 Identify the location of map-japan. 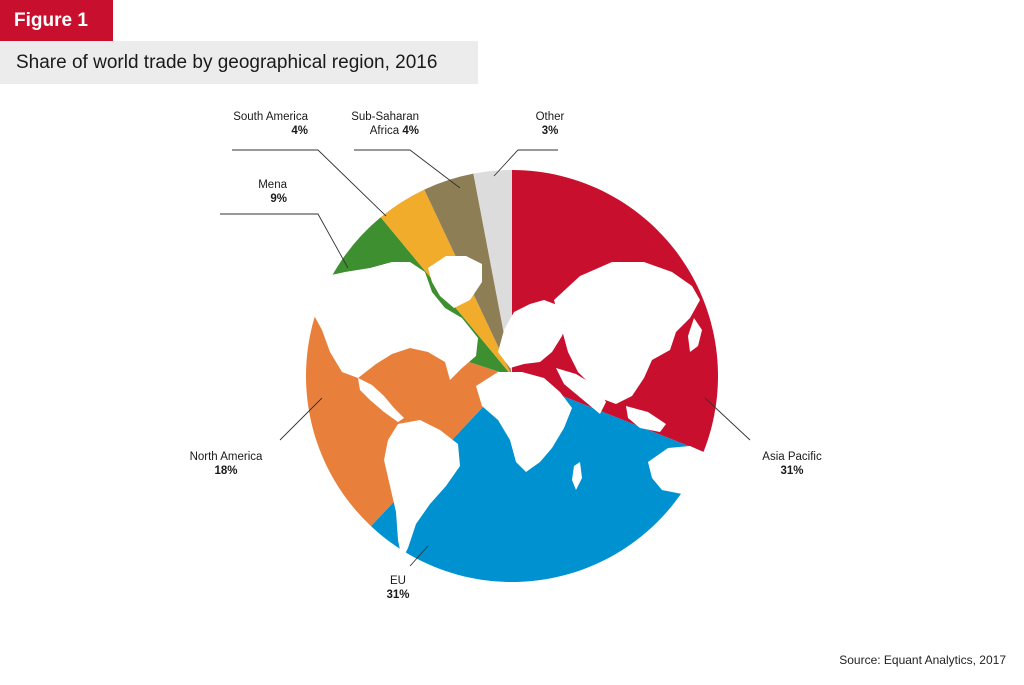
(695, 335).